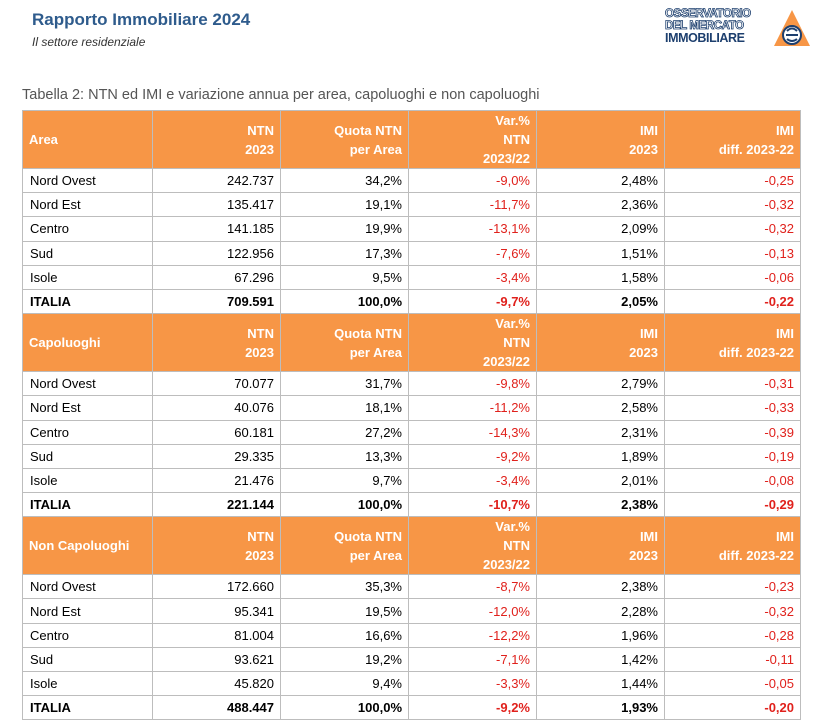  Describe the element at coordinates (732, 253) in the screenshot. I see `imi-diff-value: -0,13` at that location.